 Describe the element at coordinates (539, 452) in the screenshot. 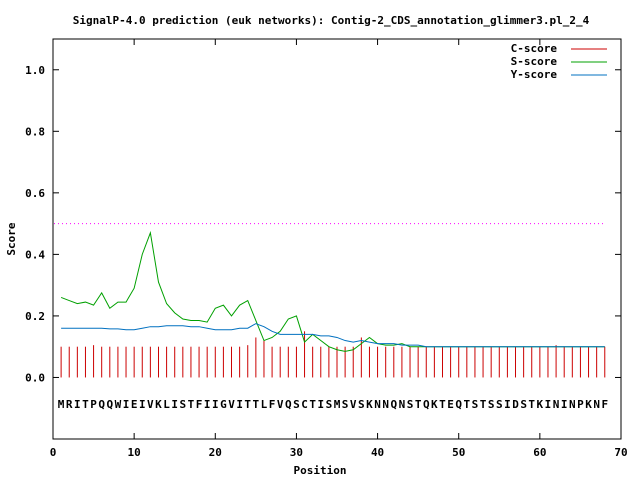

I see `x-tick-label: 60` at that location.